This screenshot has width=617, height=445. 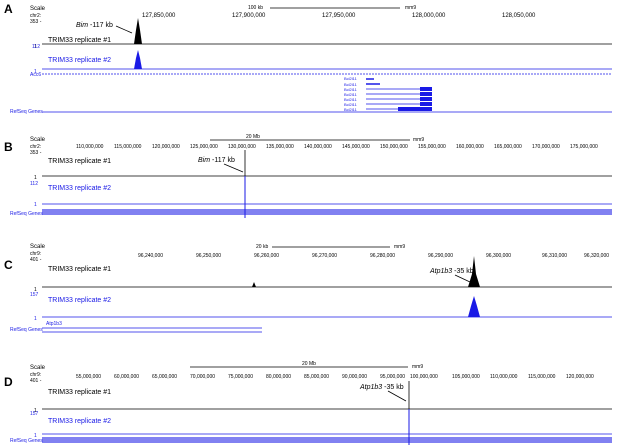 What do you see at coordinates (8, 265) in the screenshot?
I see `panel-letter: C` at bounding box center [8, 265].